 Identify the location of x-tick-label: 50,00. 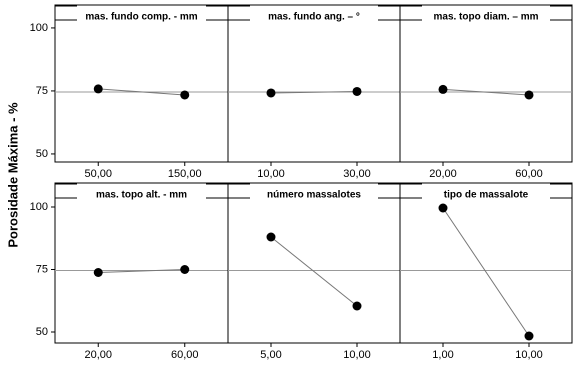
(98, 174).